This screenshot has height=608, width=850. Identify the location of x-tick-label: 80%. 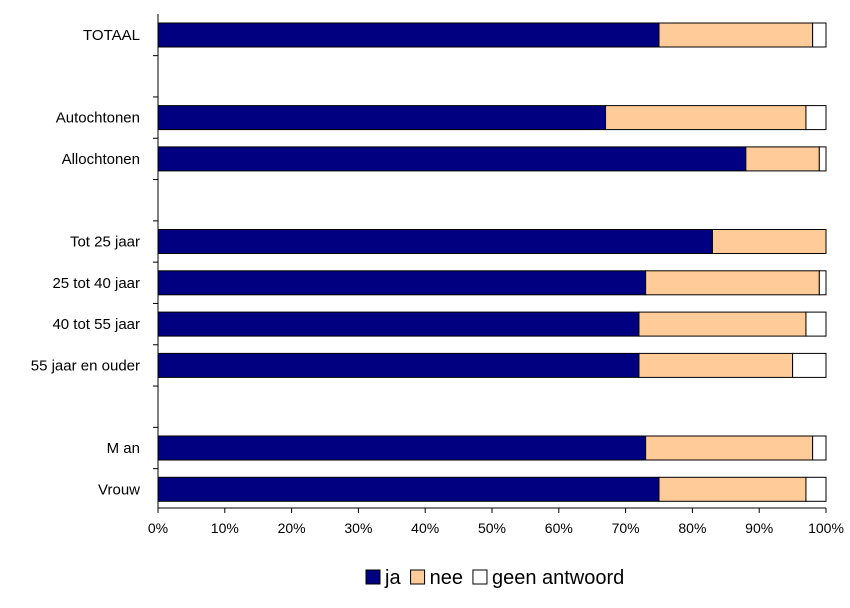
(692, 528).